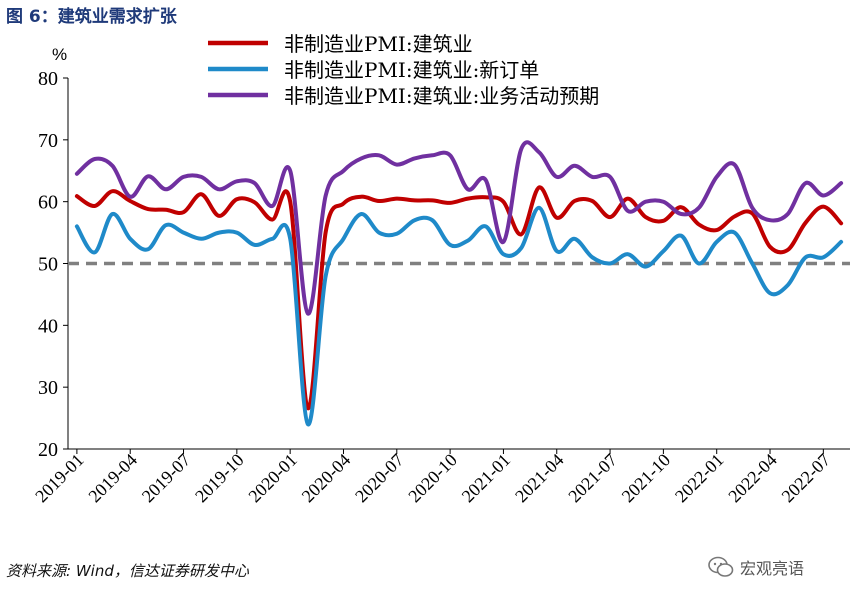 This screenshot has height=602, width=859. Describe the element at coordinates (48, 265) in the screenshot. I see `y-tick-label: 50` at that location.